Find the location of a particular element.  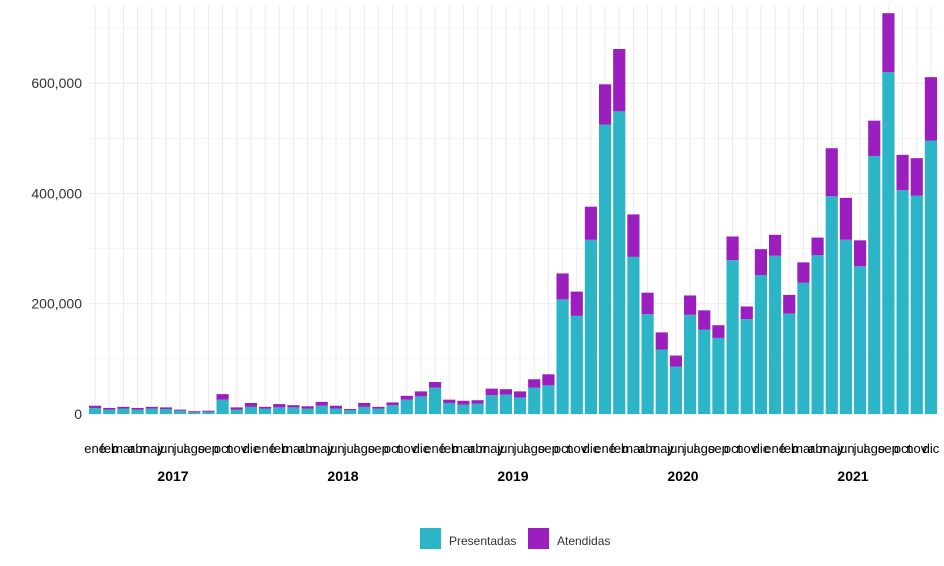

x-tick-label-month: nov is located at coordinates (406, 448).